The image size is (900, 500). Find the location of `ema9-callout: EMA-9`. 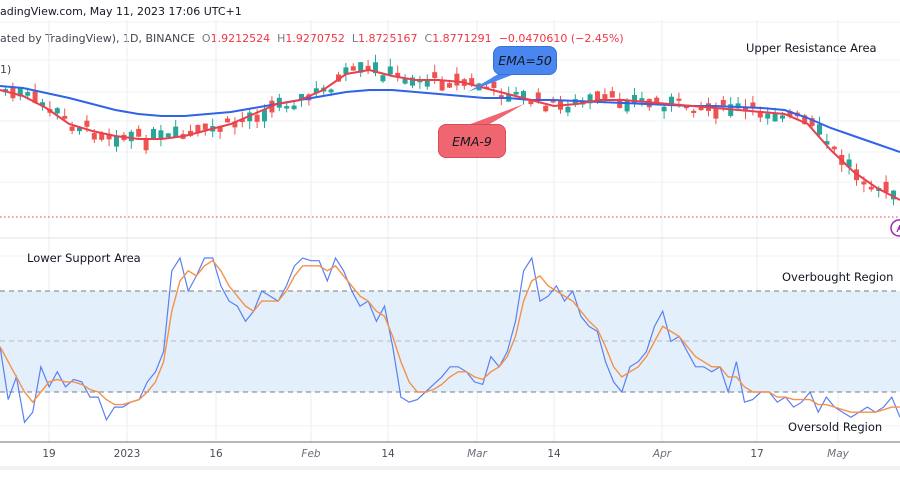

ema9-callout: EMA-9 is located at coordinates (472, 141).